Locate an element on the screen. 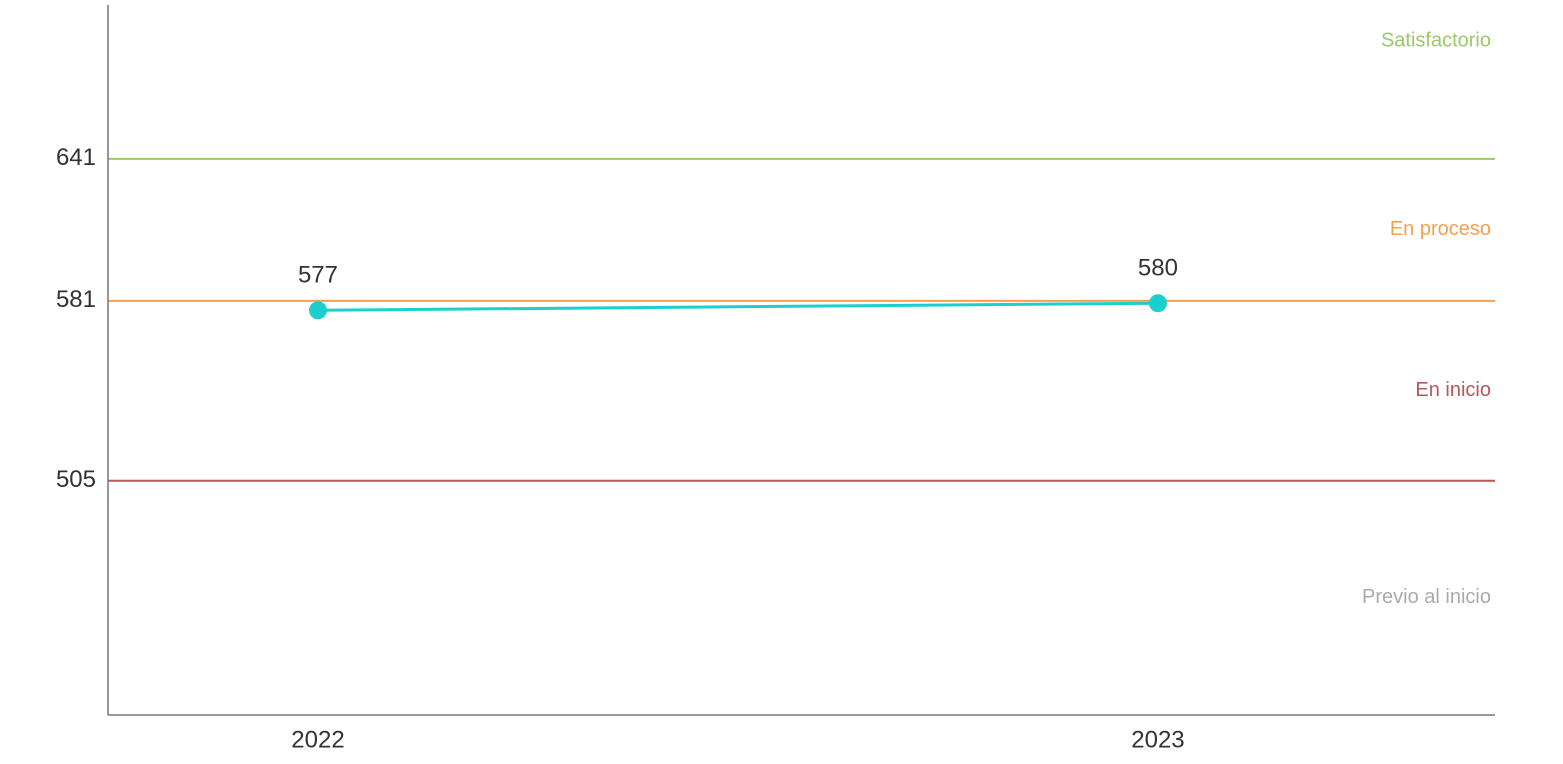 This screenshot has width=1563, height=764. data-label: 580 is located at coordinates (1158, 268).